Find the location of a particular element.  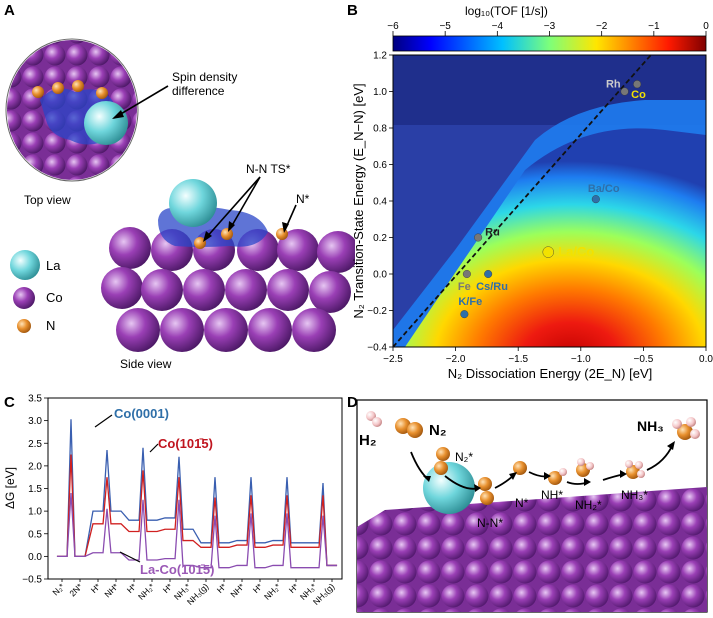

x-tick-label: −2.5 is located at coordinates (393, 359).